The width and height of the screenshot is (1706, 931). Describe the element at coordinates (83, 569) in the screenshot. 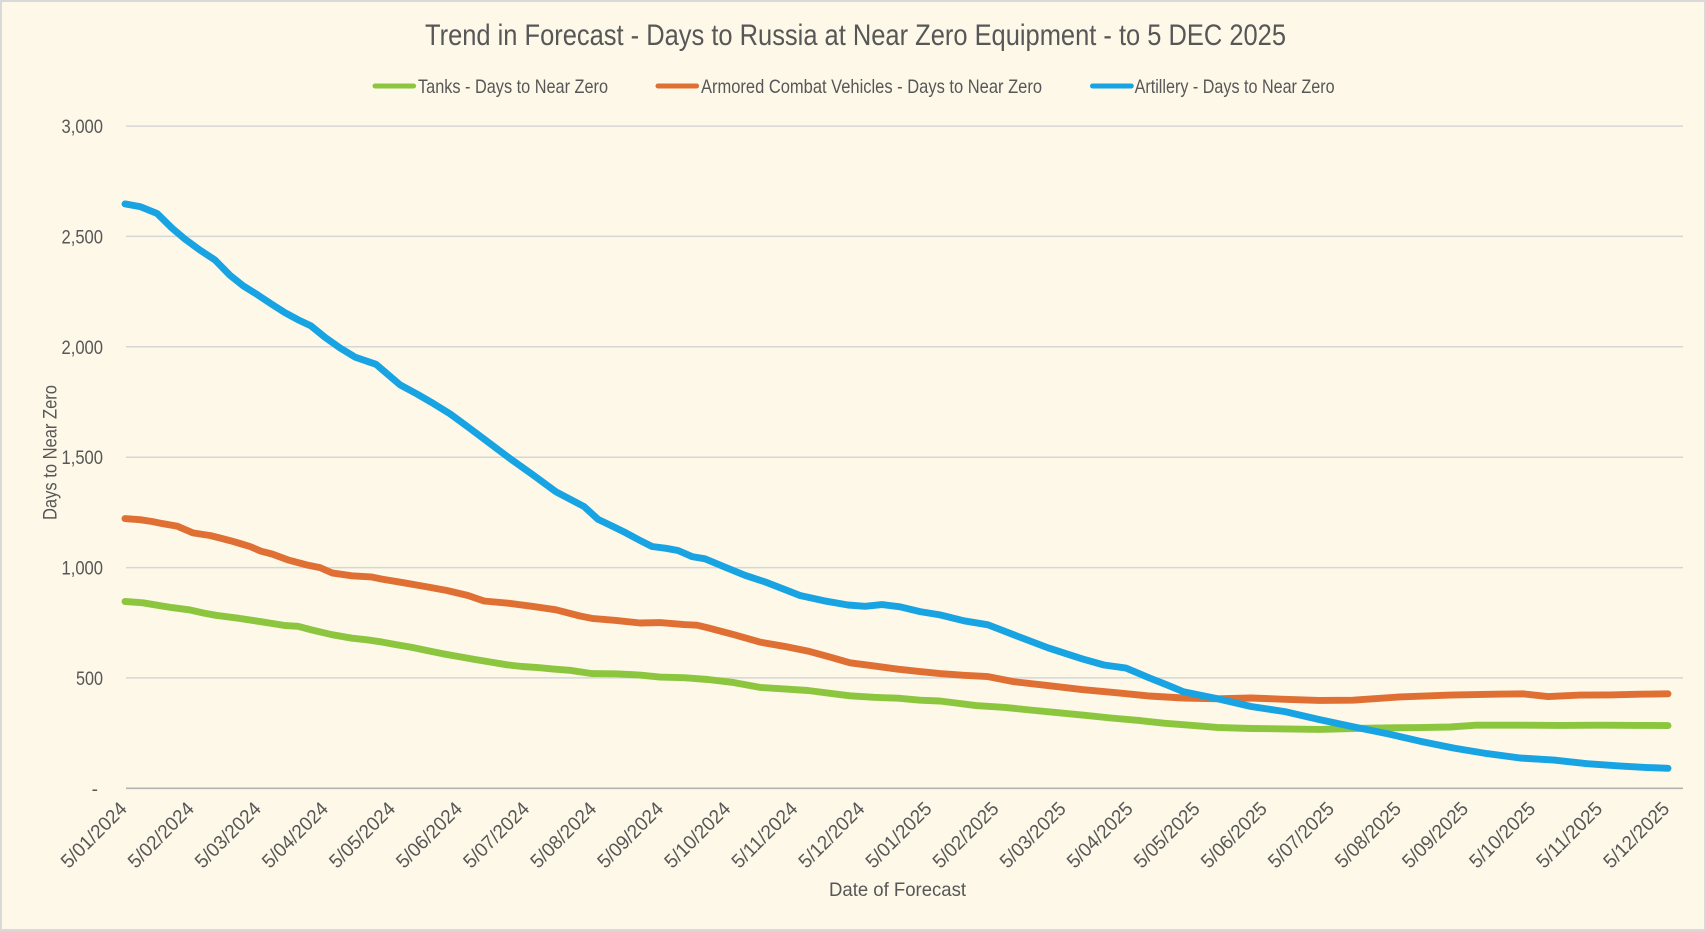

I see `svg-text: 1,000` at that location.